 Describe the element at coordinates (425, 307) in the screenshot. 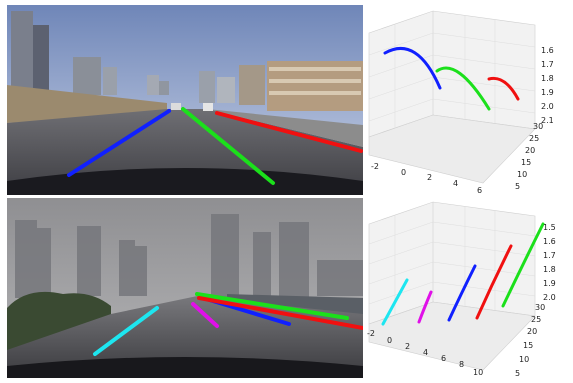

I see `curve-magenta` at that location.